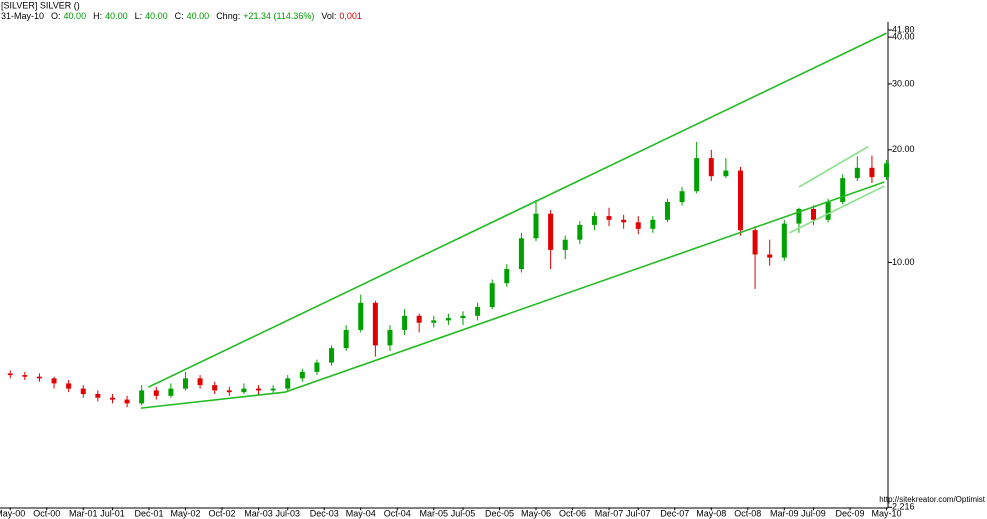 The height and width of the screenshot is (519, 987). Describe the element at coordinates (434, 513) in the screenshot. I see `x-tick-label: Mar-05` at that location.